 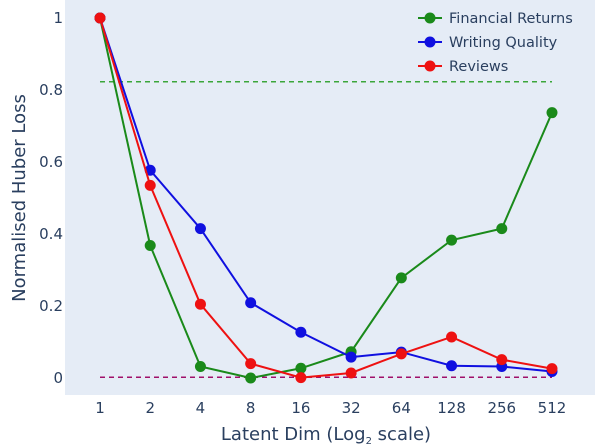 What do you see at coordinates (451, 408) in the screenshot?
I see `x-tick-label: 128` at bounding box center [451, 408].